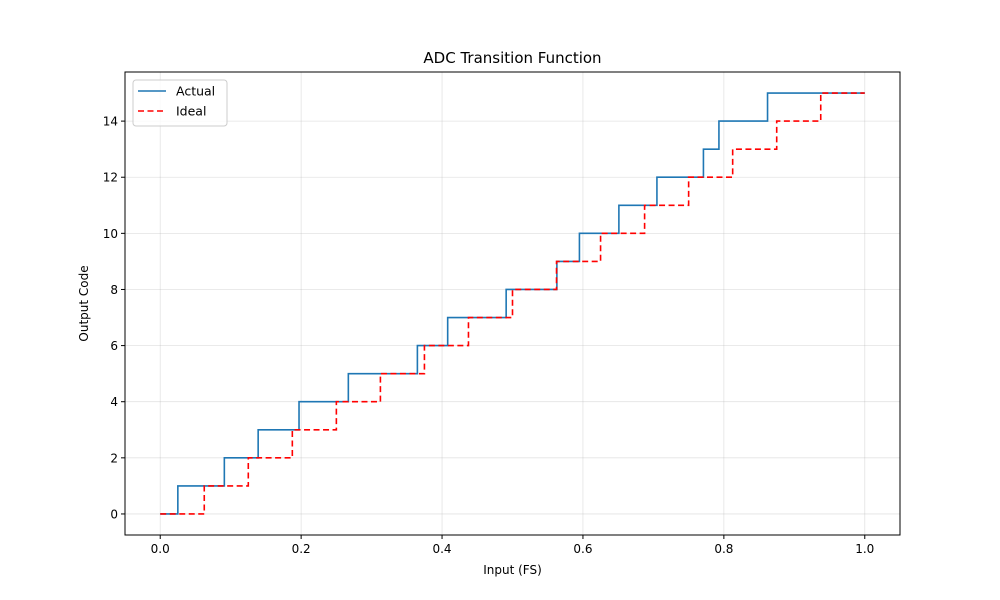  What do you see at coordinates (114, 458) in the screenshot?
I see `y-tick-label: 2` at bounding box center [114, 458].